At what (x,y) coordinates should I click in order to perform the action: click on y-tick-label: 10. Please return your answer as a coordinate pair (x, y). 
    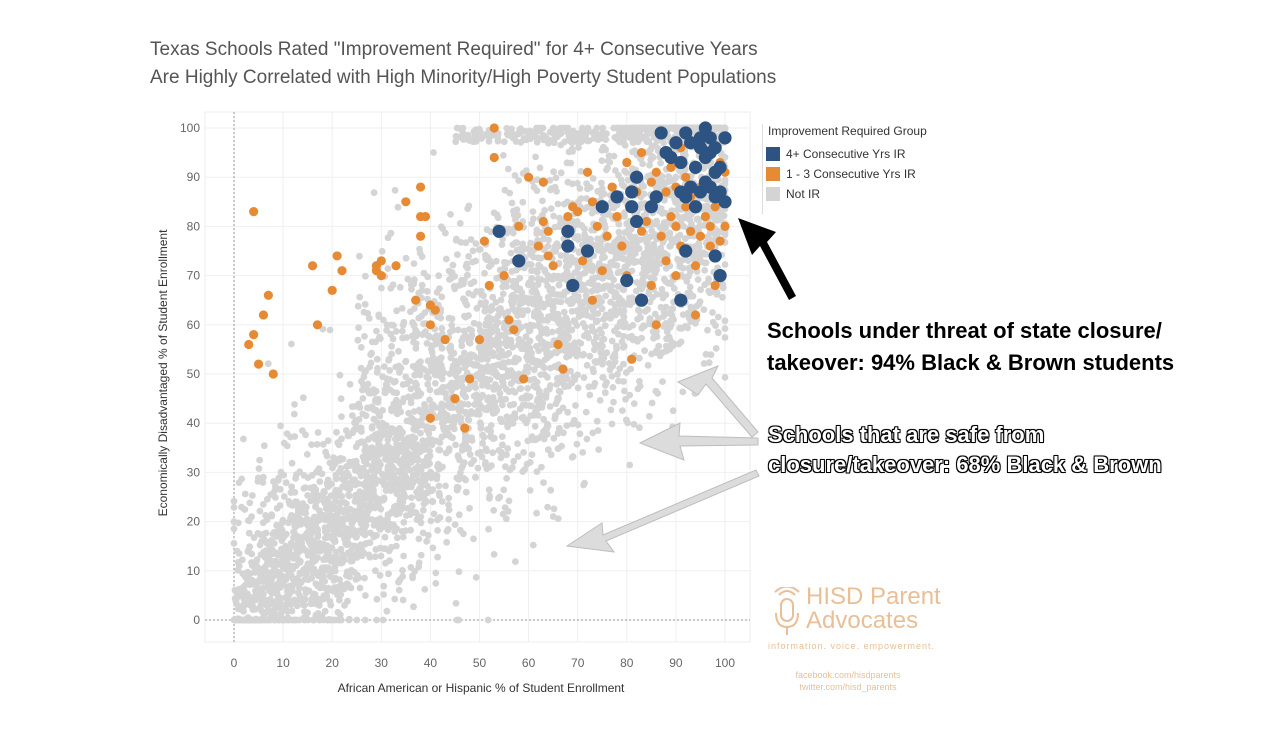
    Looking at the image, I should click on (194, 571).